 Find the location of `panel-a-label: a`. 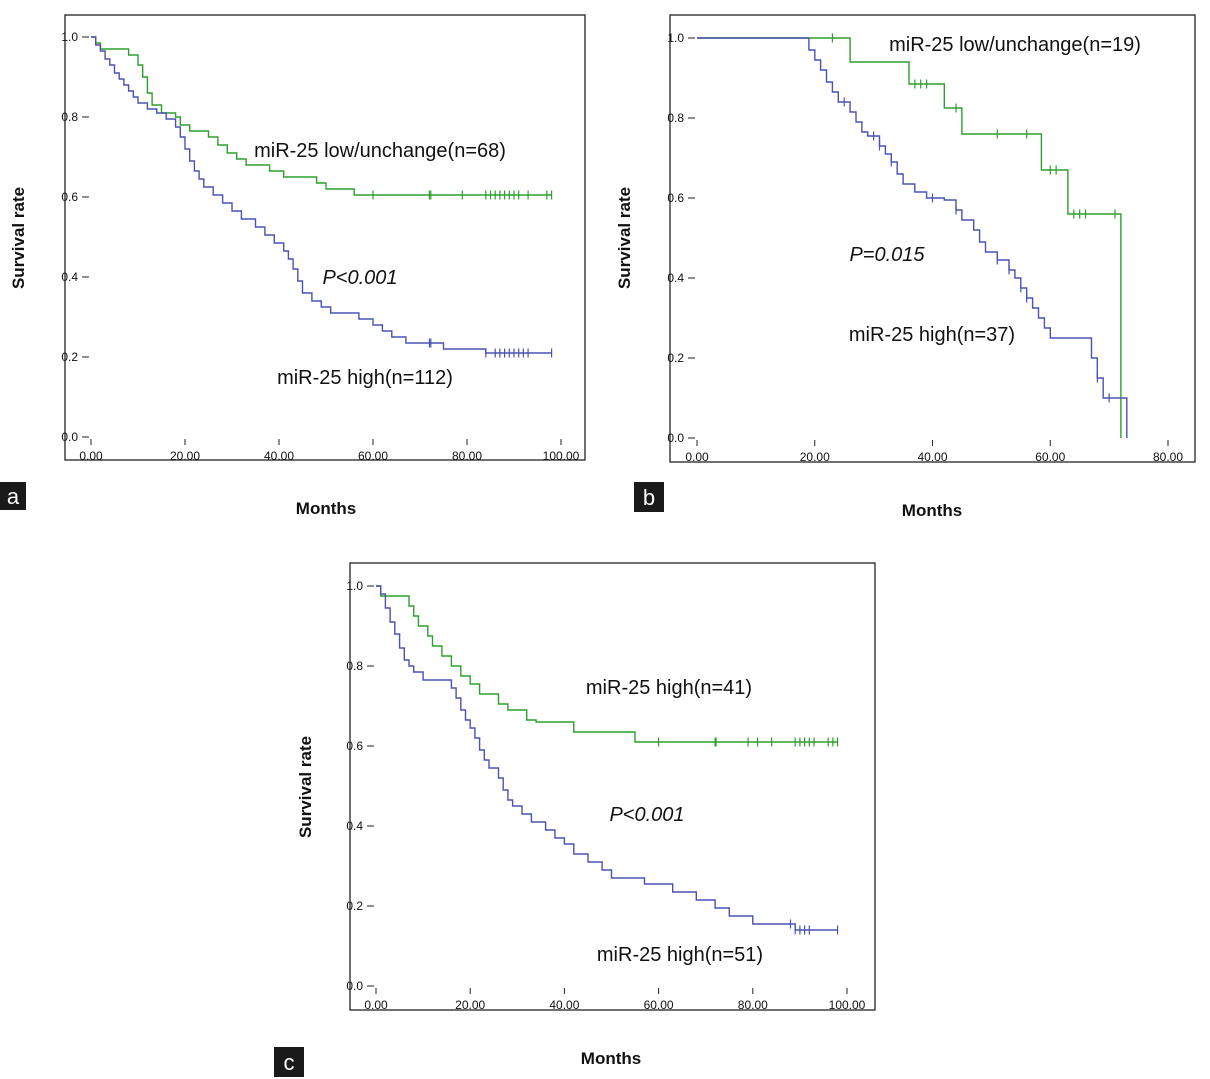

panel-a-label: a is located at coordinates (13, 496).